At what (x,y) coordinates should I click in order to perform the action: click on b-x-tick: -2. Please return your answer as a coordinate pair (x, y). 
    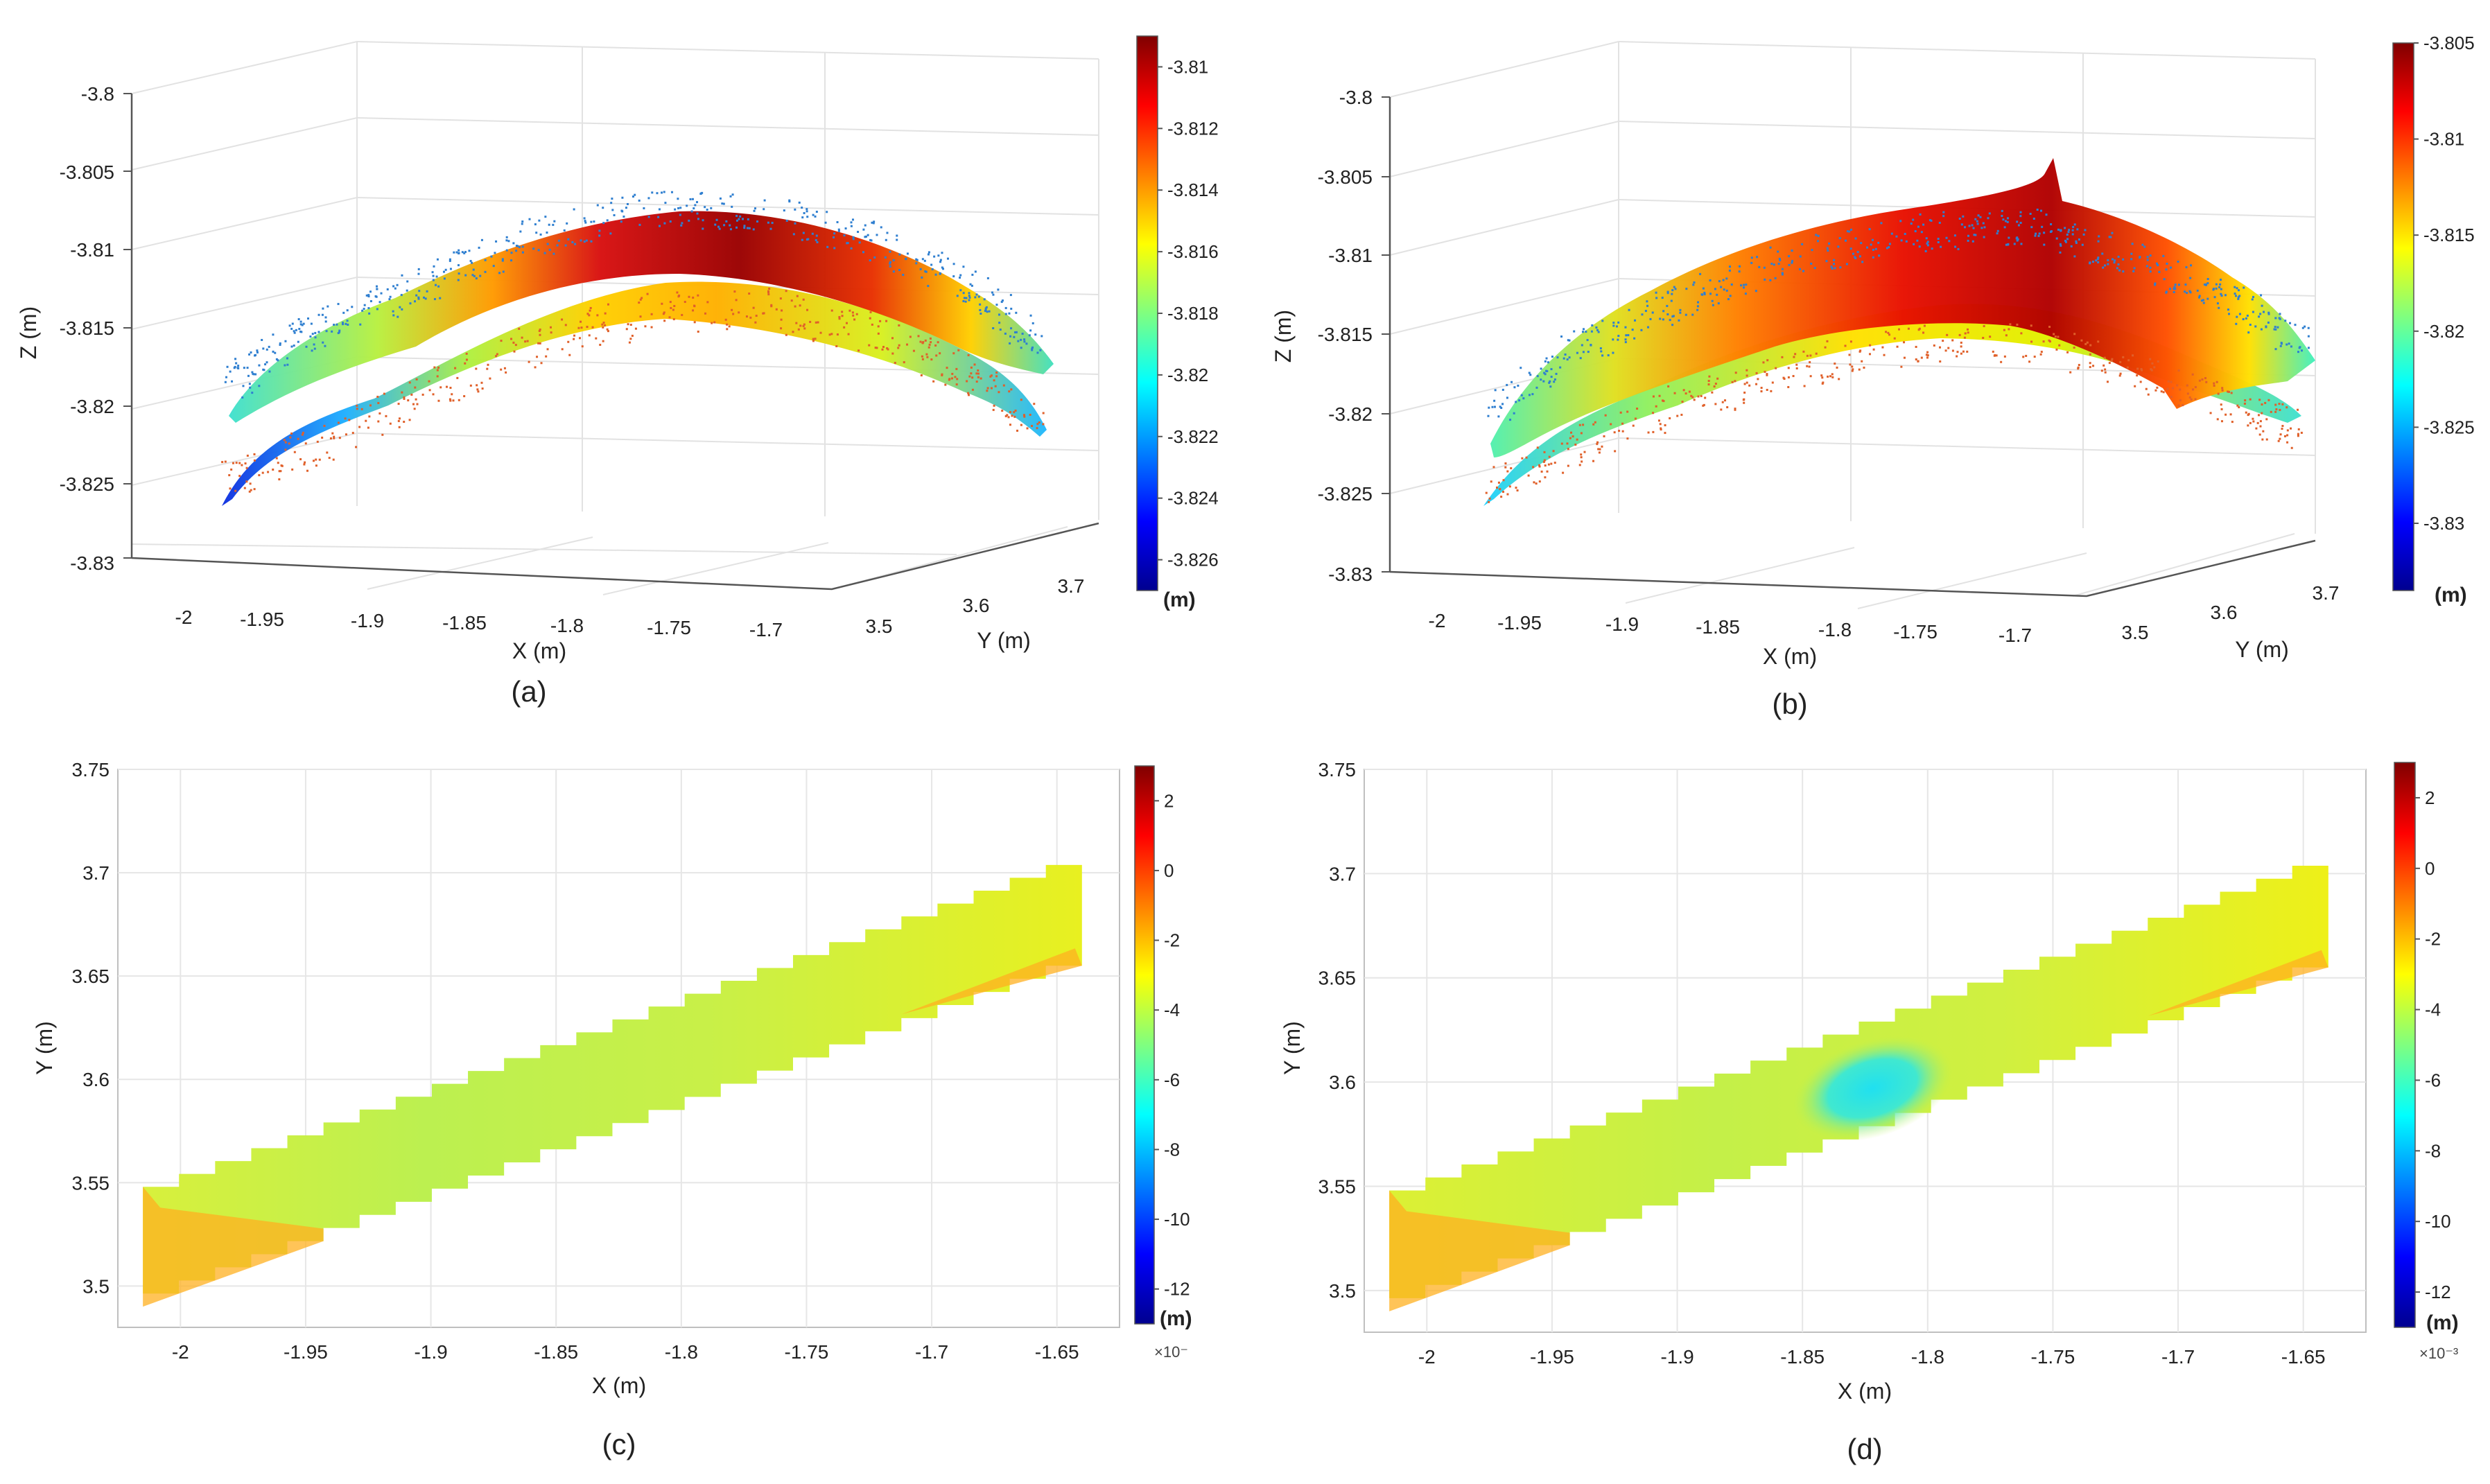
    Looking at the image, I should click on (1437, 620).